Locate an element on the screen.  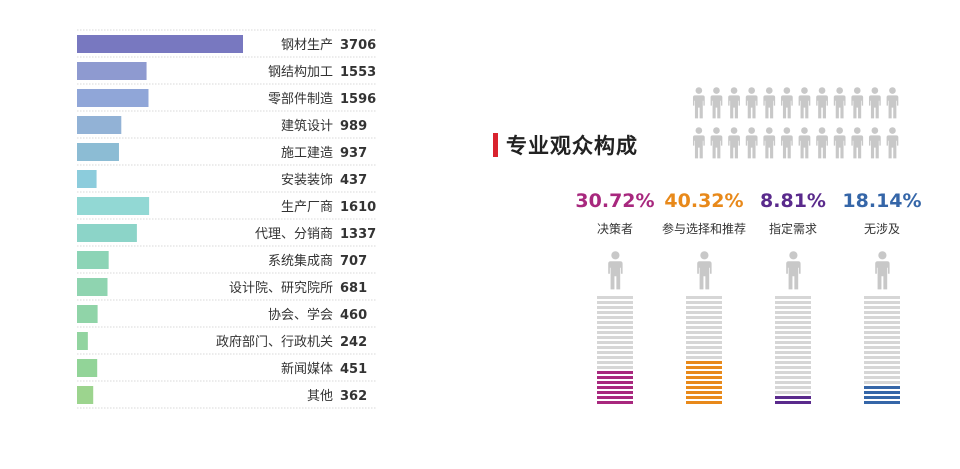
bar-category-label: 钢结构加工 is located at coordinates (300, 72).